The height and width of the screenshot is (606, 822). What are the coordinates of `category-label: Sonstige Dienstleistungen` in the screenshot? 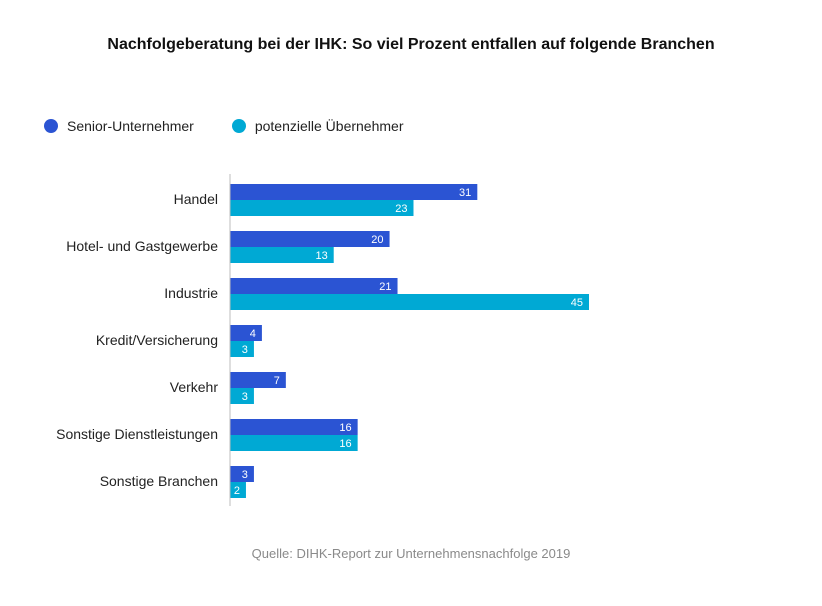 It's located at (137, 434).